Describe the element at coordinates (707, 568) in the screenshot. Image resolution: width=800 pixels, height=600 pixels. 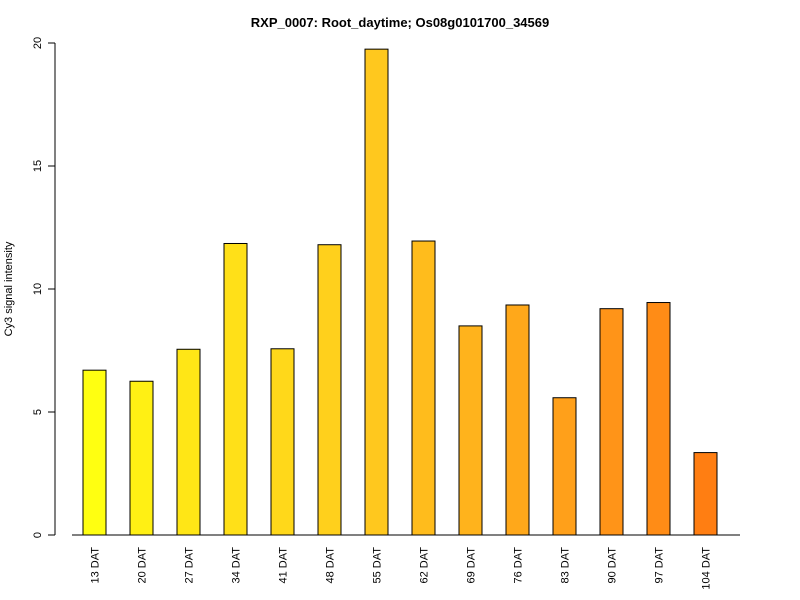
I see `x-tick-label: 104 DAT` at that location.